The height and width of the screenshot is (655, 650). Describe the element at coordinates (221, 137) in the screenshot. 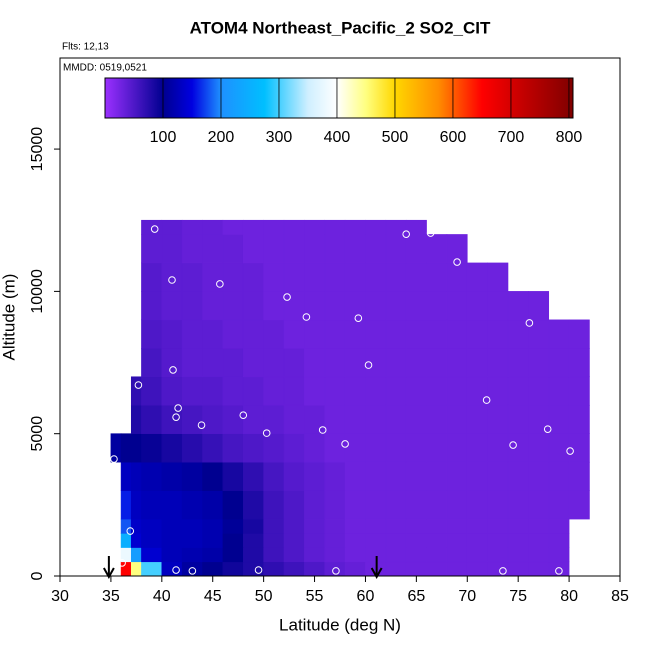

I see `colorbar-tick-label: 200` at that location.